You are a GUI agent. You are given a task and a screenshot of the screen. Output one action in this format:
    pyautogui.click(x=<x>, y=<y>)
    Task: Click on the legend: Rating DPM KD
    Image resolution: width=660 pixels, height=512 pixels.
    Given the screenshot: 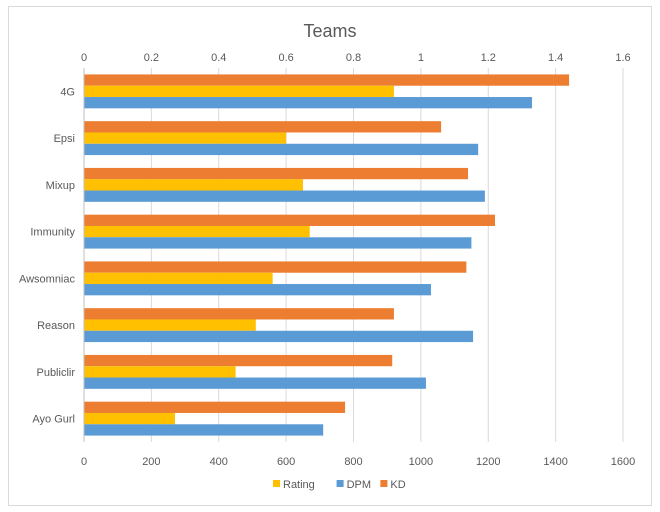 What is the action you would take?
    pyautogui.click(x=339, y=485)
    